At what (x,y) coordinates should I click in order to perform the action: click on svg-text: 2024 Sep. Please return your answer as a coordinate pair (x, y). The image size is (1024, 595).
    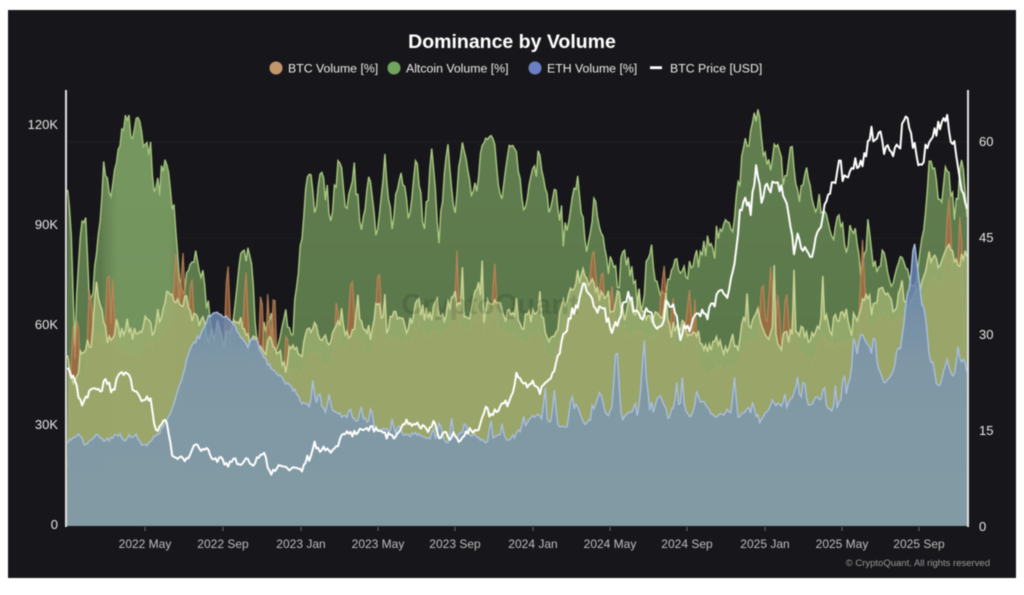
    Looking at the image, I should click on (687, 544).